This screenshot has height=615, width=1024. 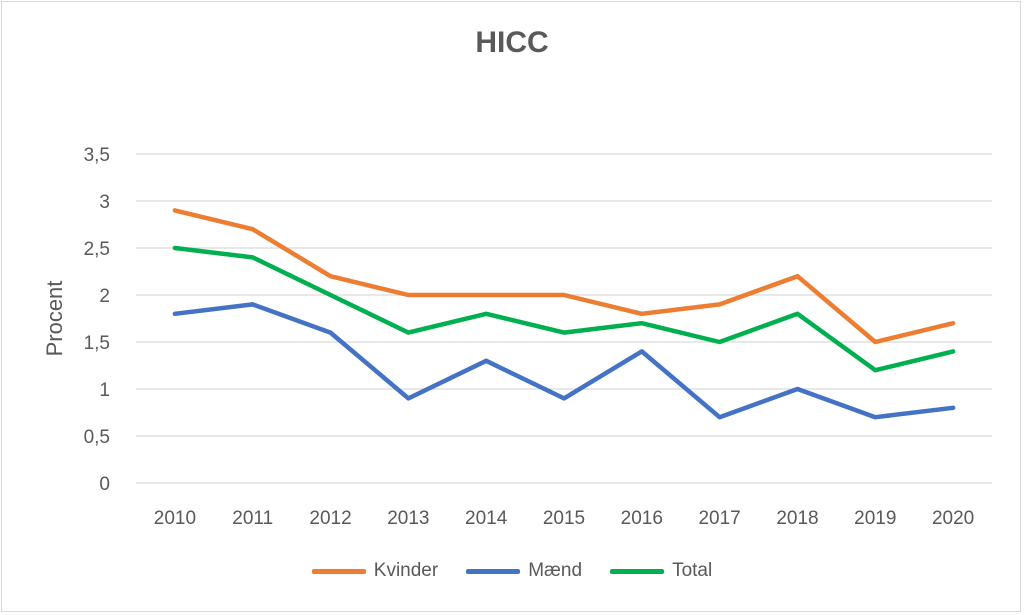 I want to click on legend-item: Kvinder, so click(x=375, y=571).